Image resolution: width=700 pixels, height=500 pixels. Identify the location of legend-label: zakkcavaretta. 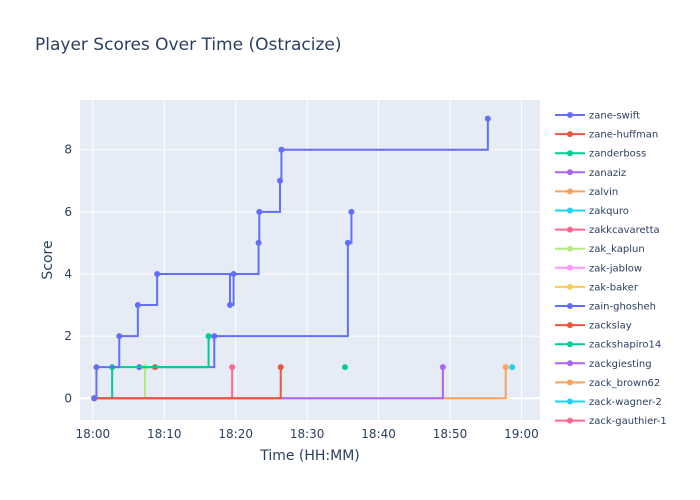
(624, 230).